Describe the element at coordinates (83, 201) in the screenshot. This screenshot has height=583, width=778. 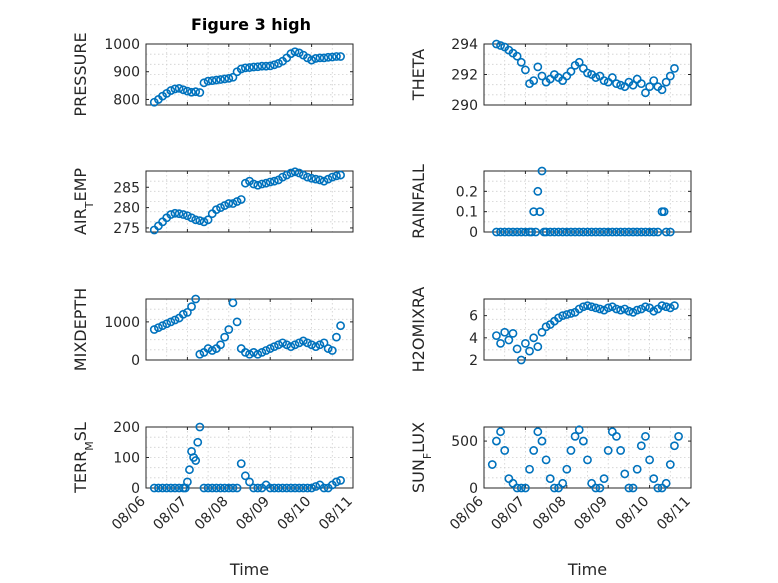
I see `y-axis-label: AIRTEMP` at that location.